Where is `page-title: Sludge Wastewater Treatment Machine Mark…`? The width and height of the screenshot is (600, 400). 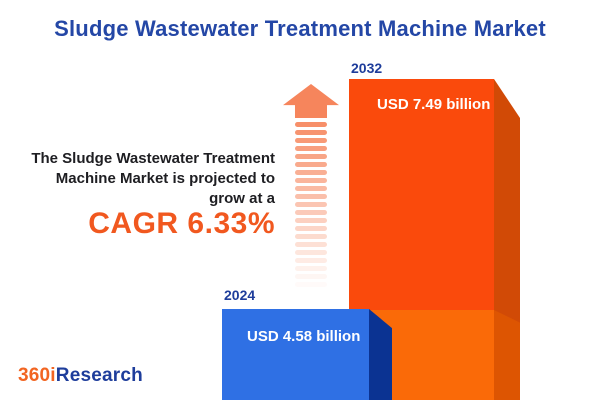
page-title: Sludge Wastewater Treatment Machine Mark… is located at coordinates (300, 28).